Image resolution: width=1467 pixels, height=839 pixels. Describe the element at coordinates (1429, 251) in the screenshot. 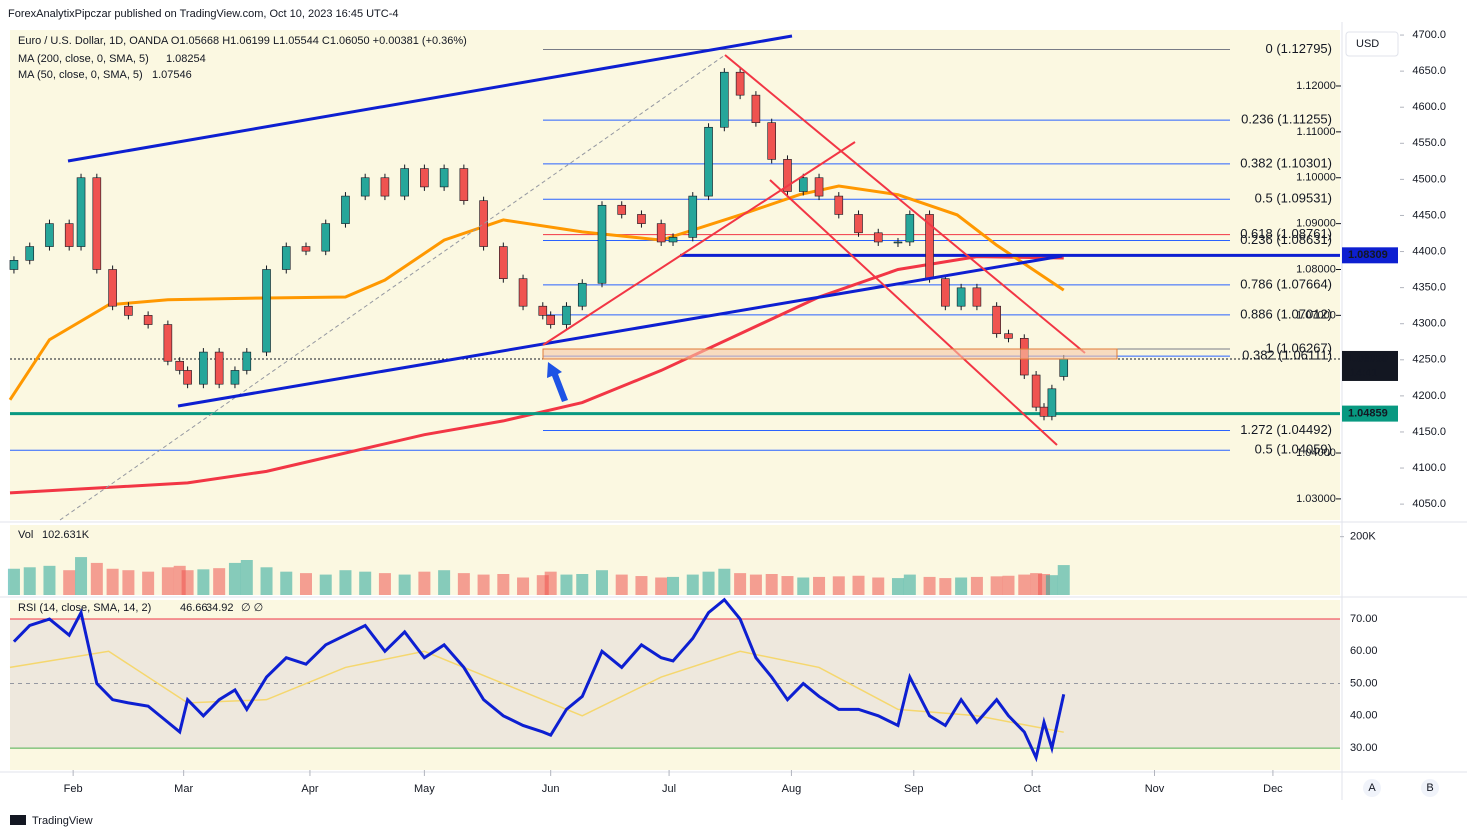

I see `y2-tick-label: 4400.0` at that location.